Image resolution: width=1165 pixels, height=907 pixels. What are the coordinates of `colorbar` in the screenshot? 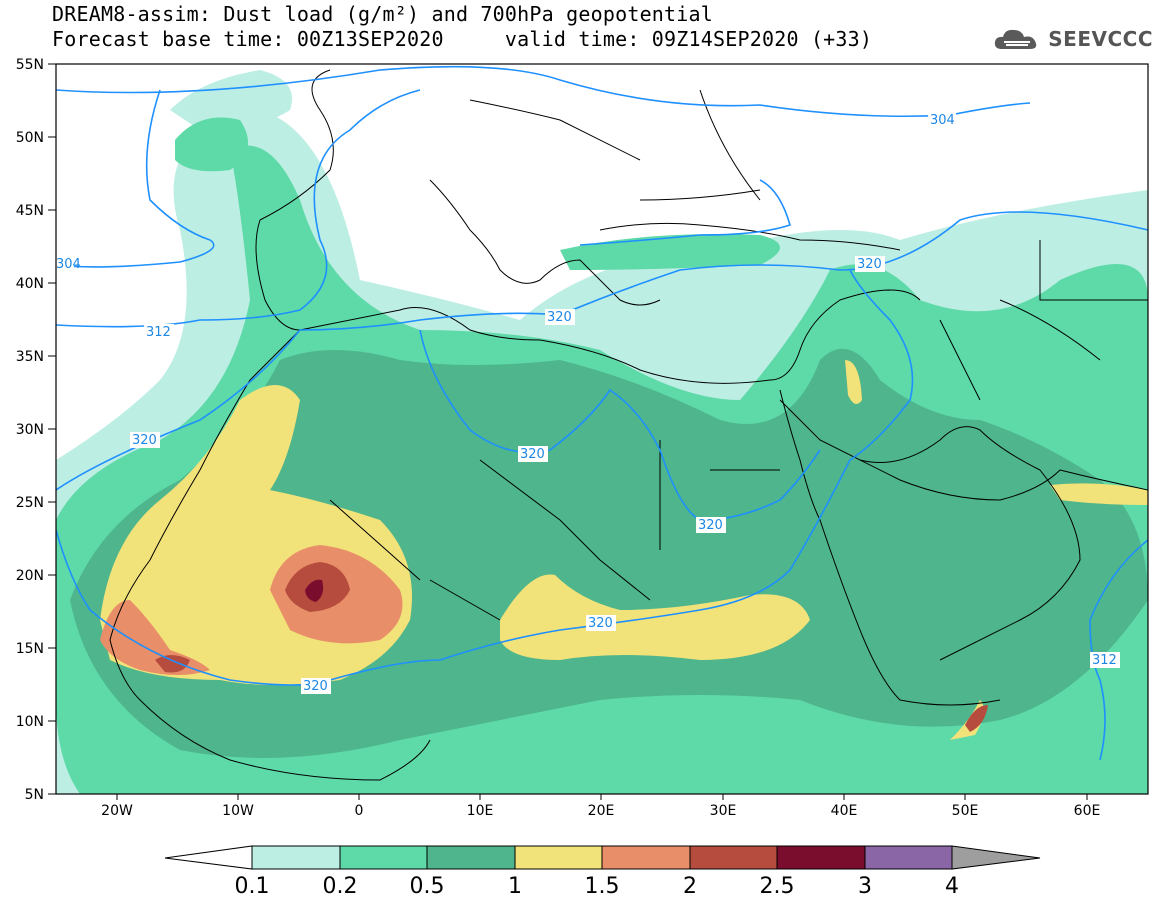 It's located at (602, 857).